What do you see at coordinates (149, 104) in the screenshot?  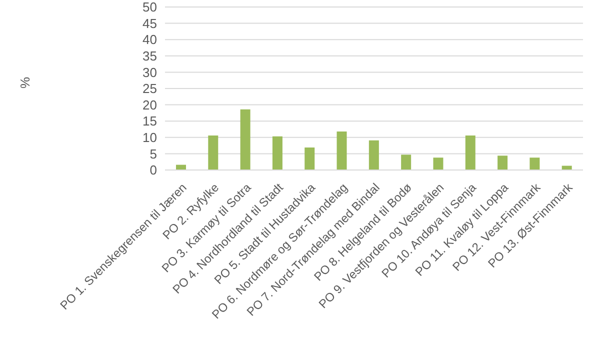 I see `y-tick-label: 20` at bounding box center [149, 104].